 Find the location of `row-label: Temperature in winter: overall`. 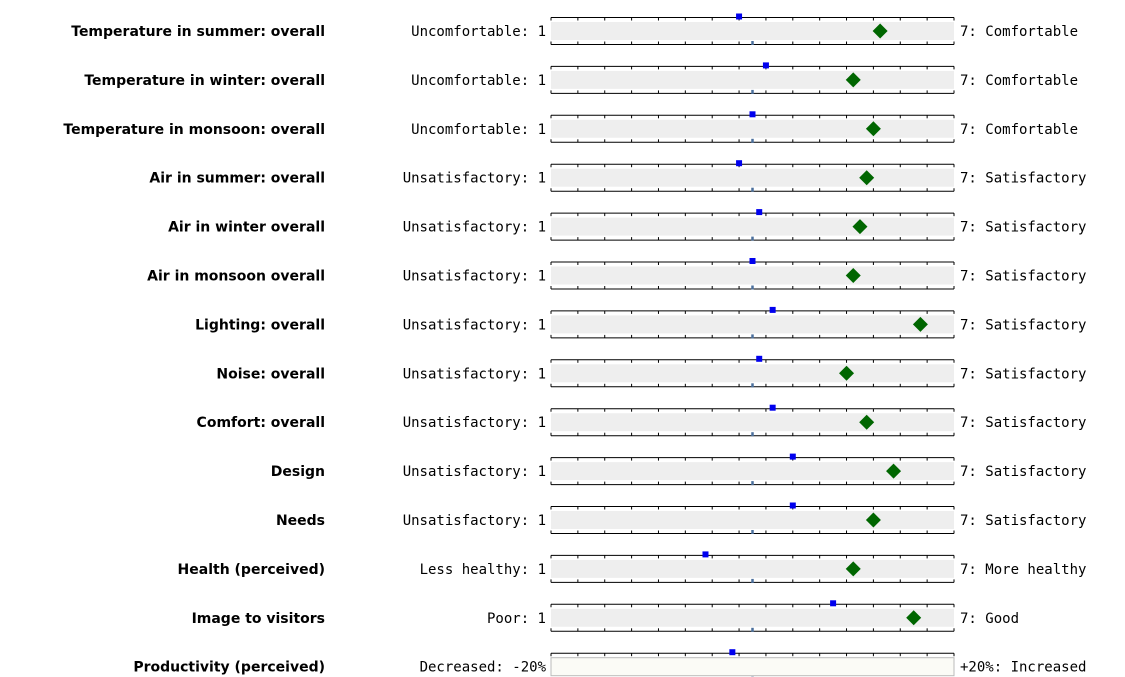

row-label: Temperature in winter: overall is located at coordinates (204, 81).